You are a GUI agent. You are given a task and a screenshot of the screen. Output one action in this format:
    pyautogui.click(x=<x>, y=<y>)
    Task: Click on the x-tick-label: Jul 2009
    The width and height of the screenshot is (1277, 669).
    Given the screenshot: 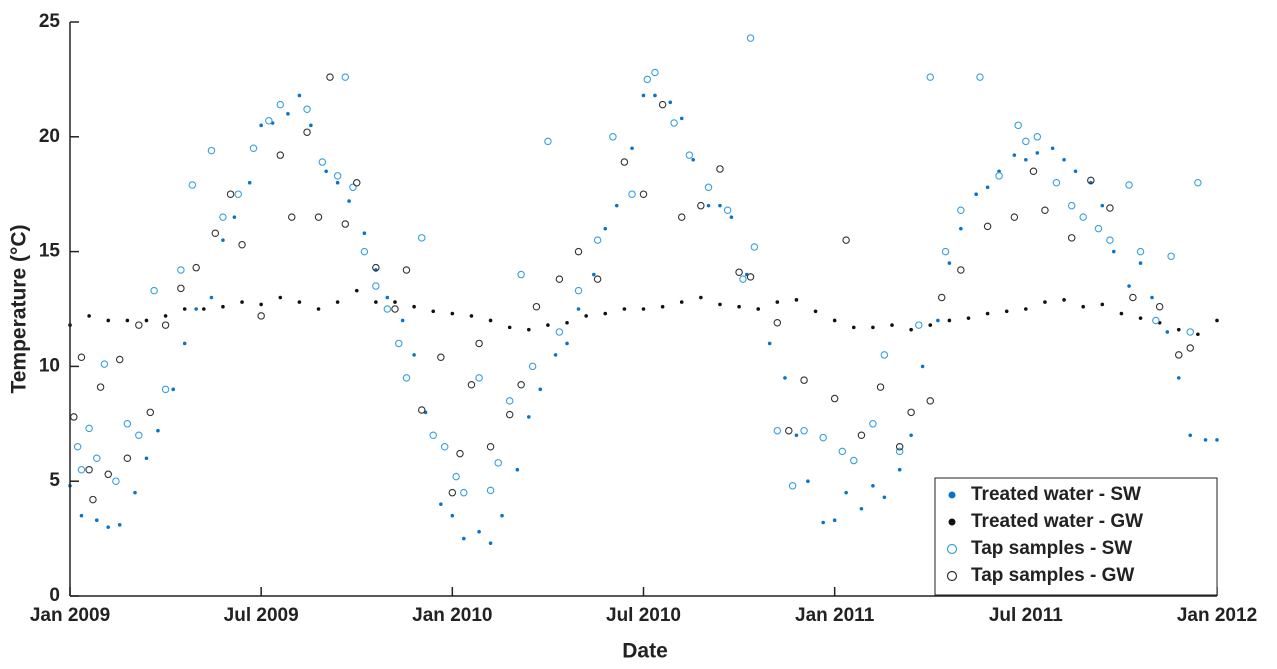 What is the action you would take?
    pyautogui.click(x=261, y=615)
    